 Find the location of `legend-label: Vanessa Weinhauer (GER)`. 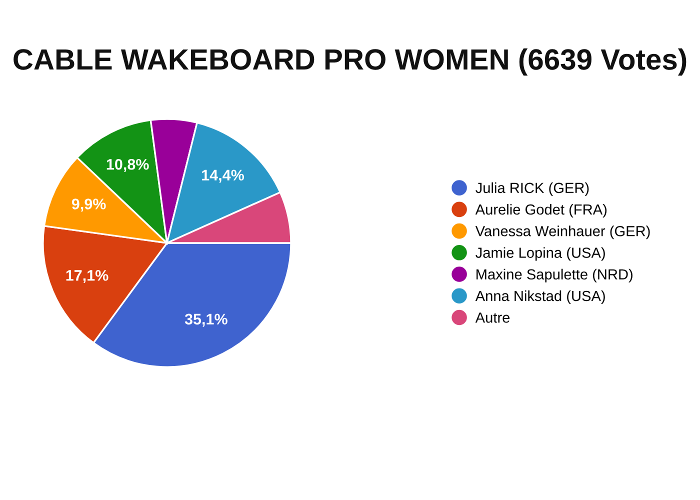

legend-label: Vanessa Weinhauer (GER) is located at coordinates (562, 233).